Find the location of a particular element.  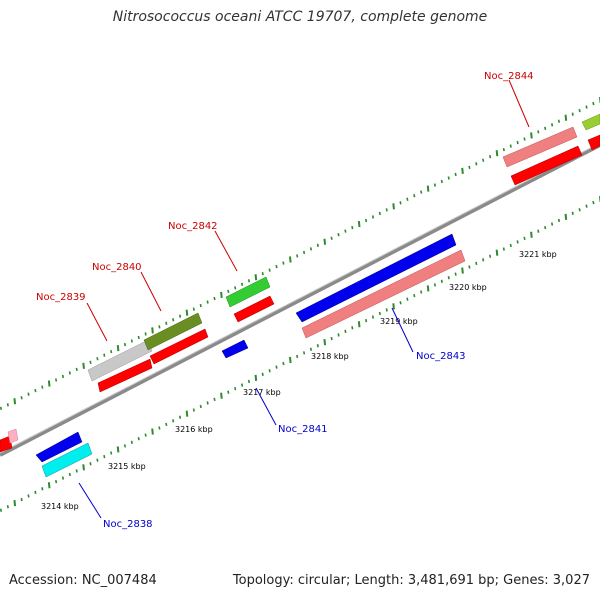

gene-noc2838b is located at coordinates (67, 460).